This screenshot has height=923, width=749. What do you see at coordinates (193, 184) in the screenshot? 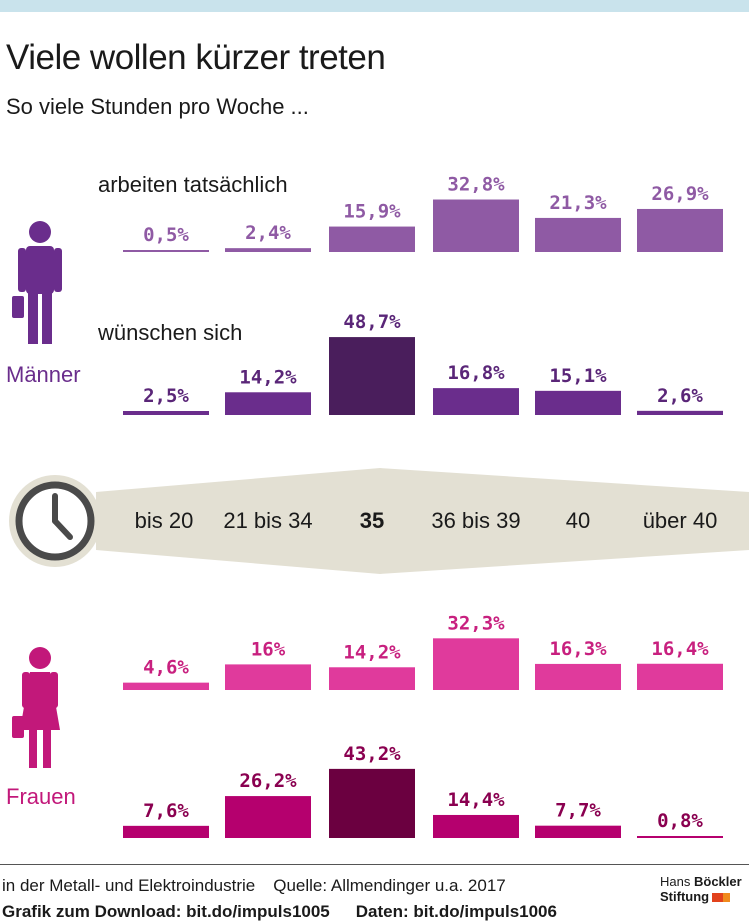
I see `men-actual-label: arbeiten tatsächlich` at bounding box center [193, 184].